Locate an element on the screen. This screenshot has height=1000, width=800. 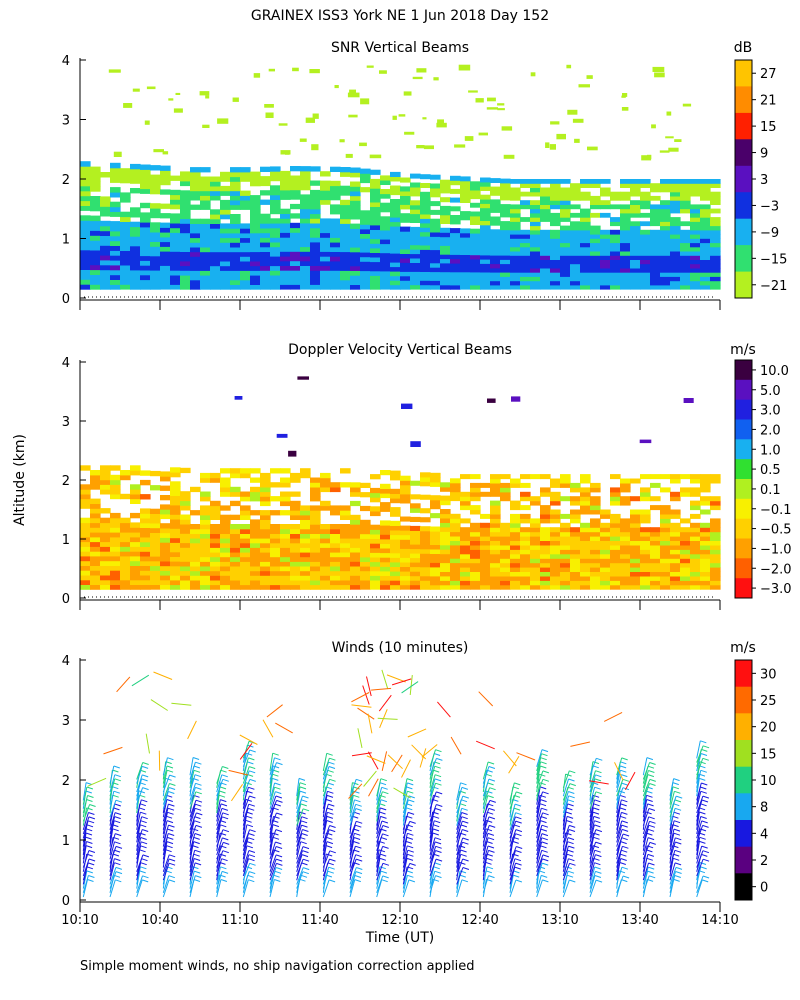
x-tick-label: 13:10 is located at coordinates (559, 920).